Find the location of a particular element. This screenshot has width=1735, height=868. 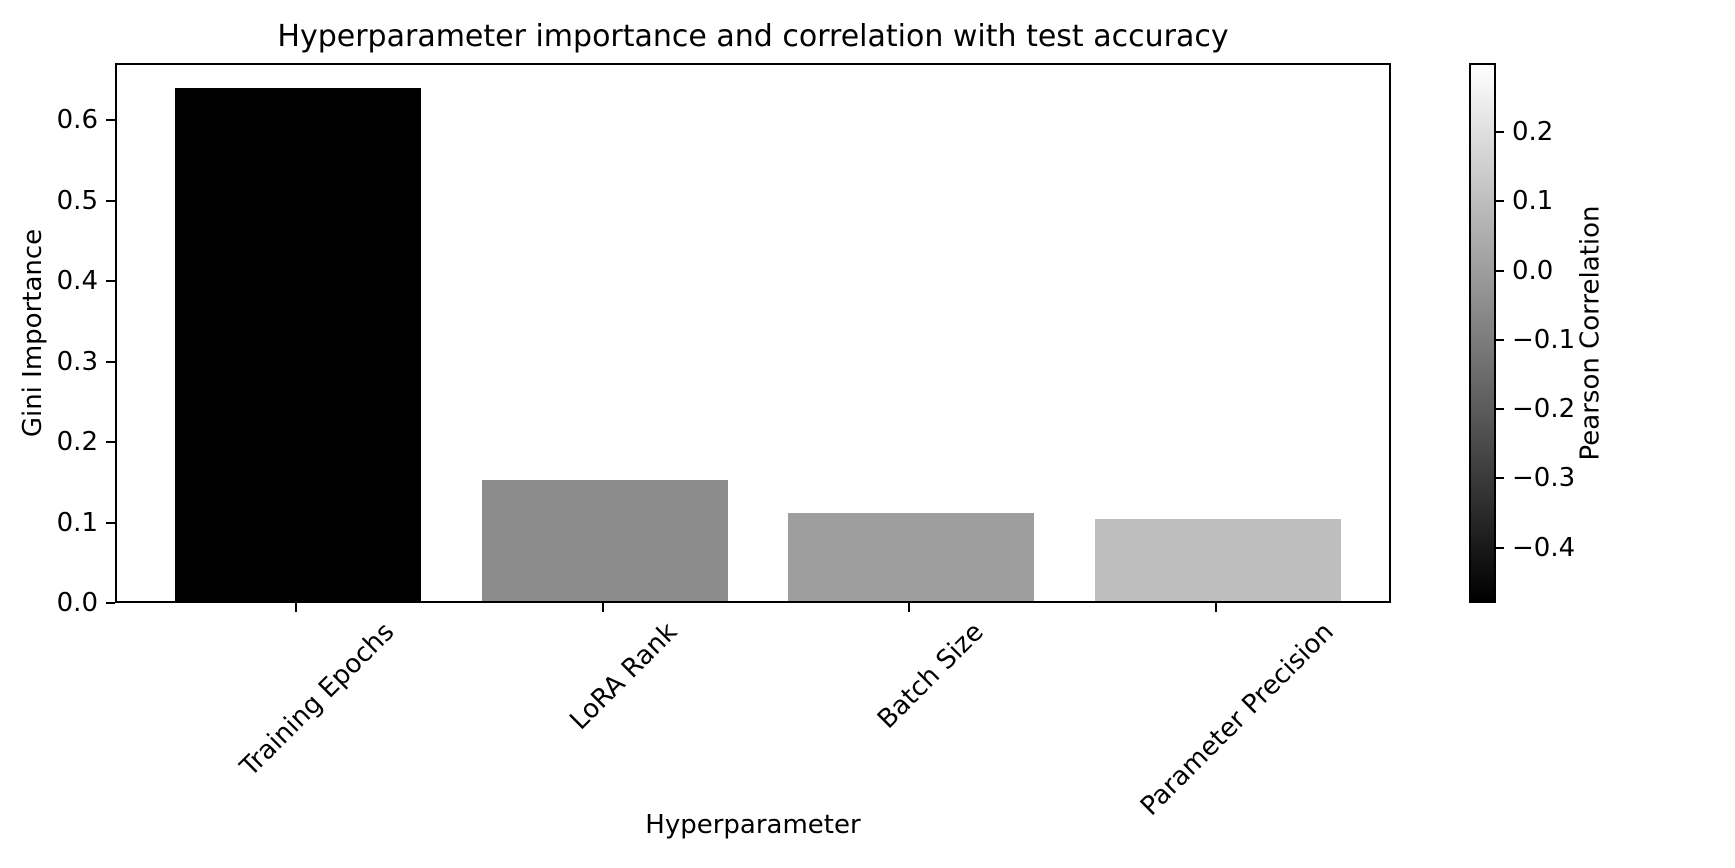

bar-parameter-precision is located at coordinates (1218, 559).